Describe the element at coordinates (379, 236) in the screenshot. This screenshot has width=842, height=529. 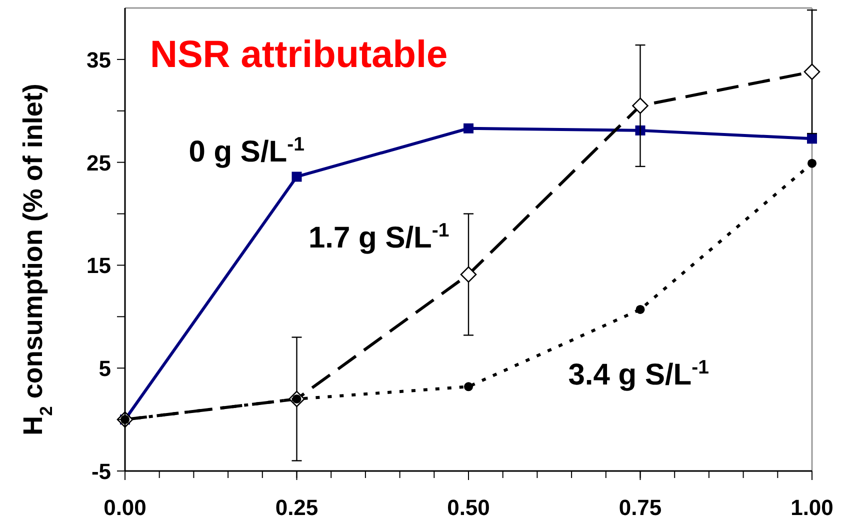
I see `series-label: 1.7 g S/L$^{-1}$` at that location.